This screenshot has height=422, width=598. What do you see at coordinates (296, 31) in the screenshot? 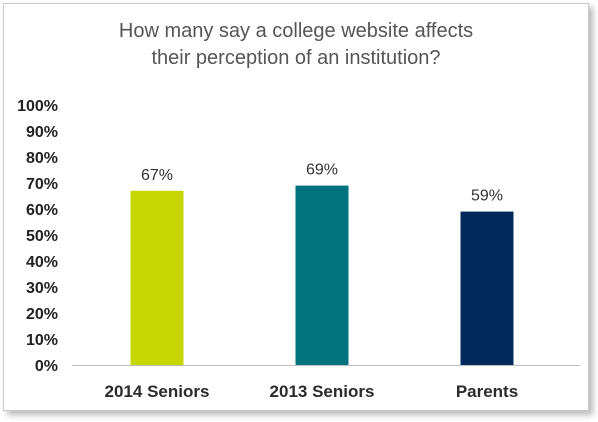
I see `chart-title-line-1: How many say a college website affects` at bounding box center [296, 31].